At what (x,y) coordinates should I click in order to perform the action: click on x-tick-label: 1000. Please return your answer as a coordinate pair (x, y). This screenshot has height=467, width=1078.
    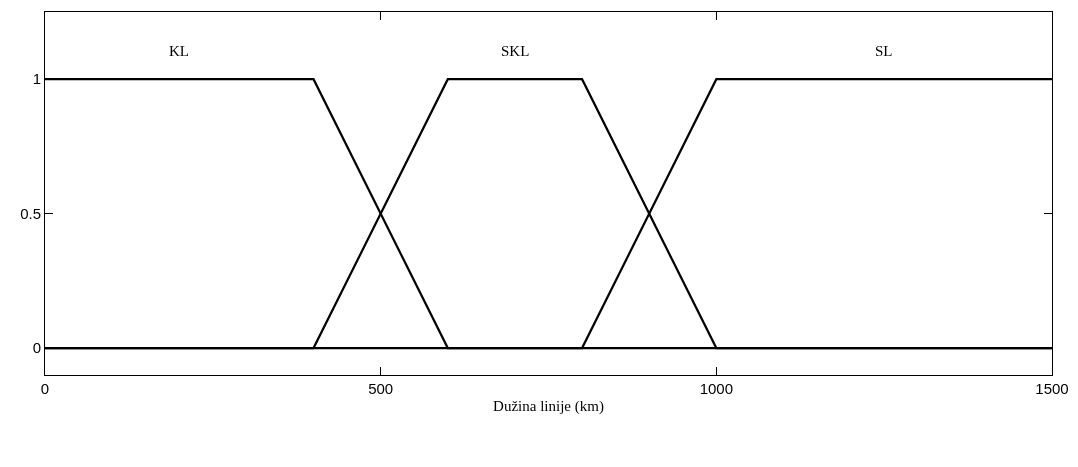
    Looking at the image, I should click on (716, 388).